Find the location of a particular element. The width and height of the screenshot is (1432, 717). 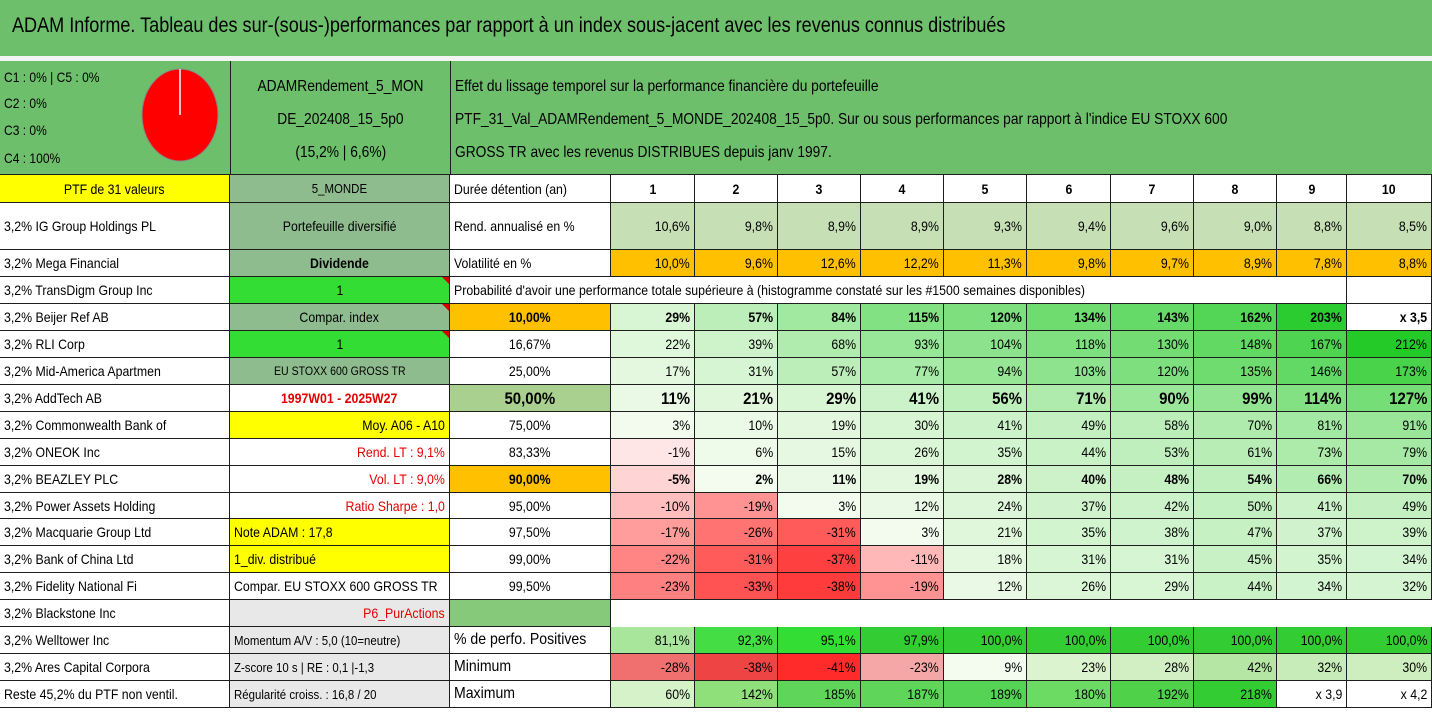

rend-value: 9,3% is located at coordinates (985, 226).